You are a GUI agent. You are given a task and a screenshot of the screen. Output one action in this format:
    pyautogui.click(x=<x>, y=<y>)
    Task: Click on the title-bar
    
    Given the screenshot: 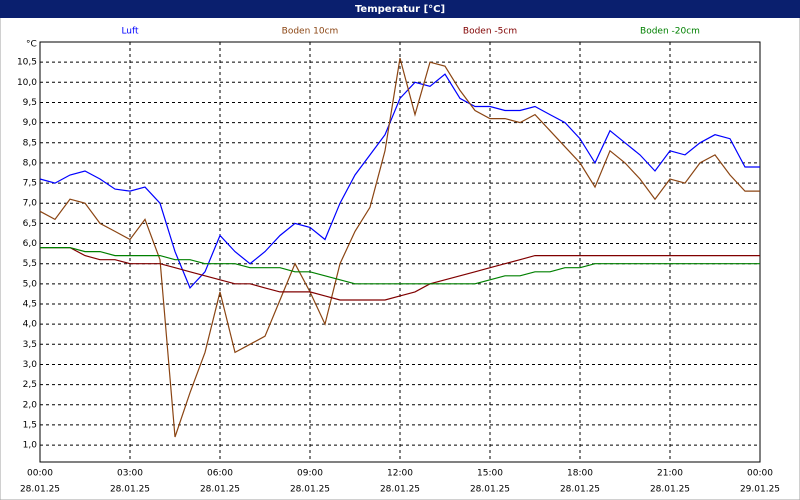 What is the action you would take?
    pyautogui.click(x=400, y=9)
    